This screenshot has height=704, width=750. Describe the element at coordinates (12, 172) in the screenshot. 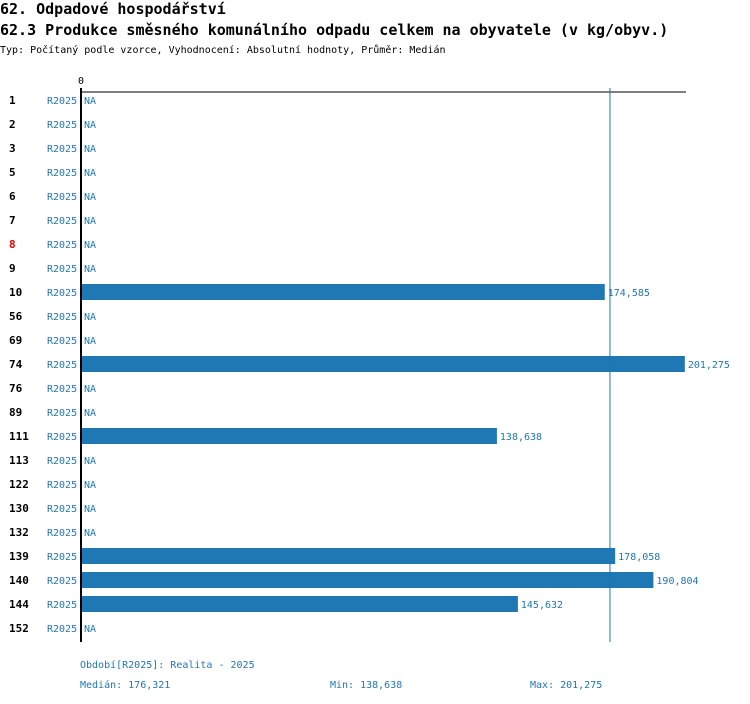

I see `row-id-label: 5` at that location.